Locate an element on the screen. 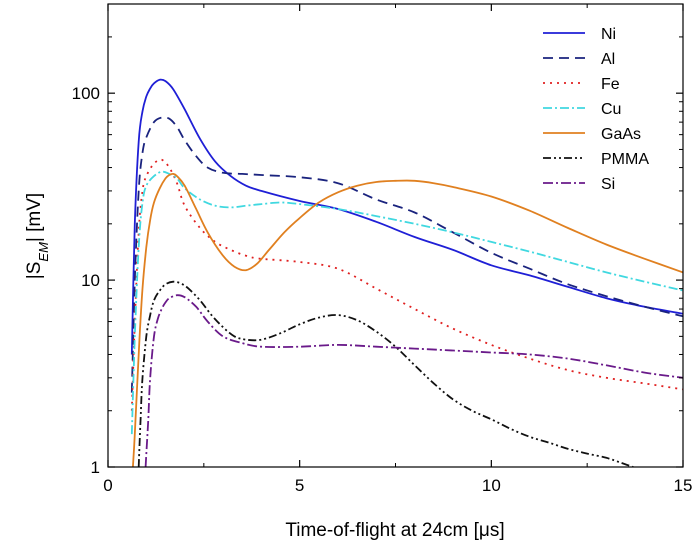 The image size is (700, 553). legend-label-fe: Fe is located at coordinates (610, 84).